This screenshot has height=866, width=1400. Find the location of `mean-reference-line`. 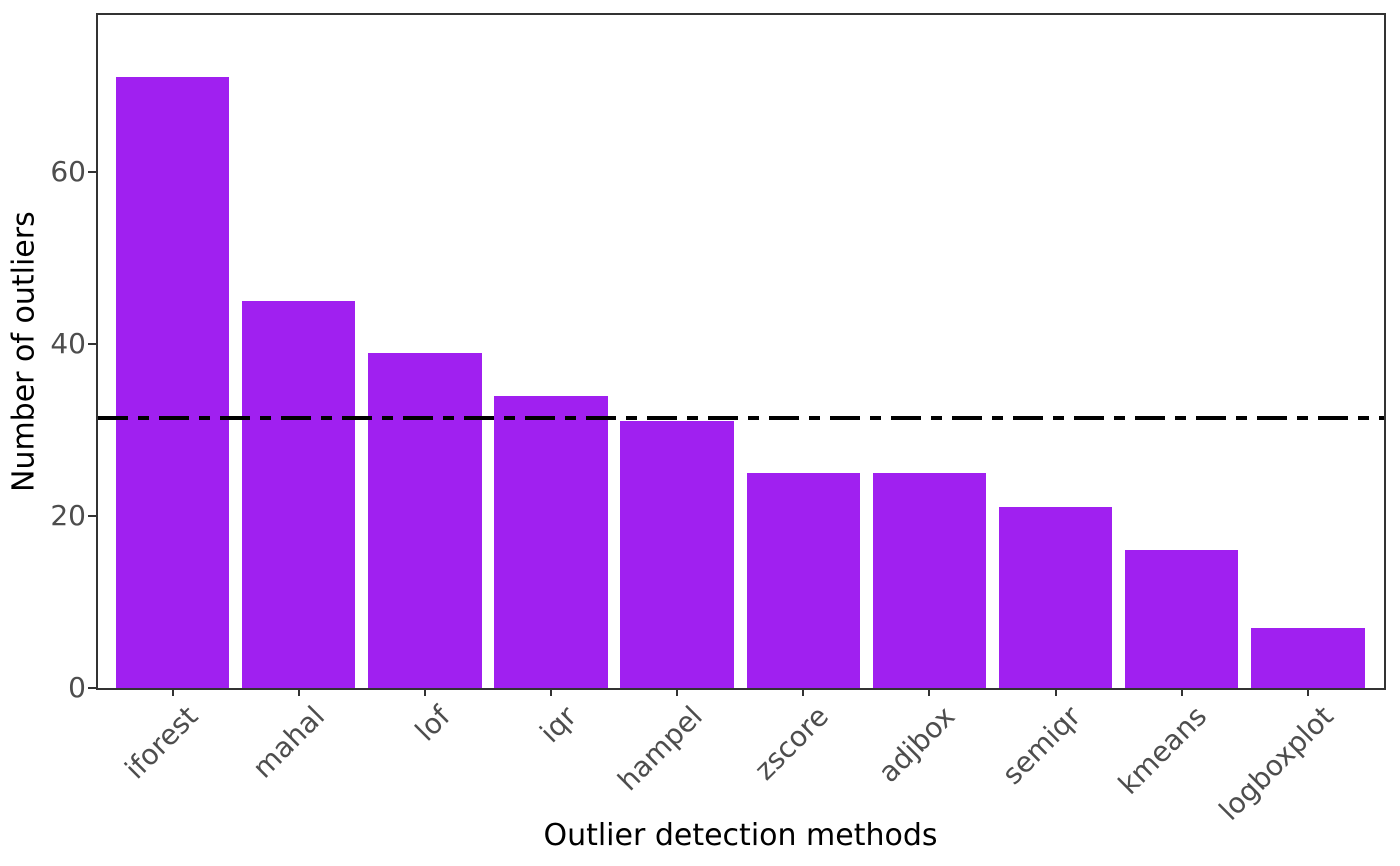

mean-reference-line is located at coordinates (741, 417).